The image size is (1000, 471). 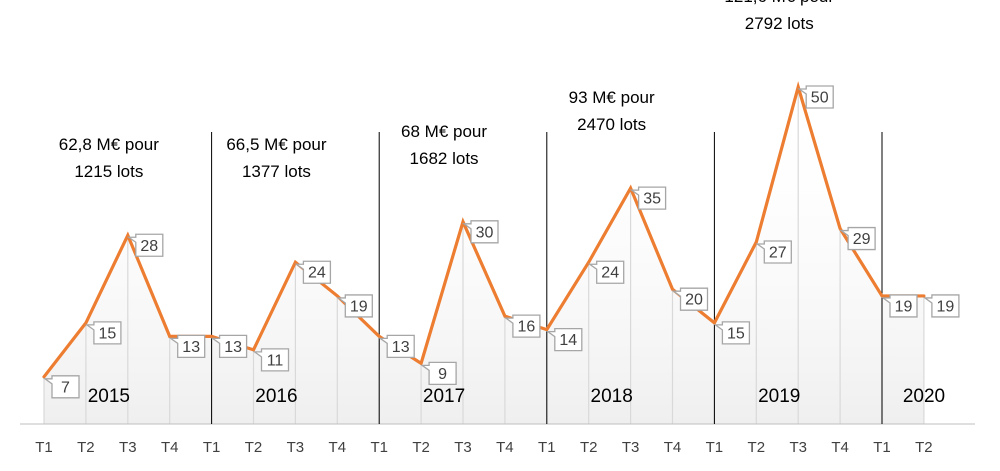 What do you see at coordinates (527, 327) in the screenshot?
I see `data-label-value: 16` at bounding box center [527, 327].